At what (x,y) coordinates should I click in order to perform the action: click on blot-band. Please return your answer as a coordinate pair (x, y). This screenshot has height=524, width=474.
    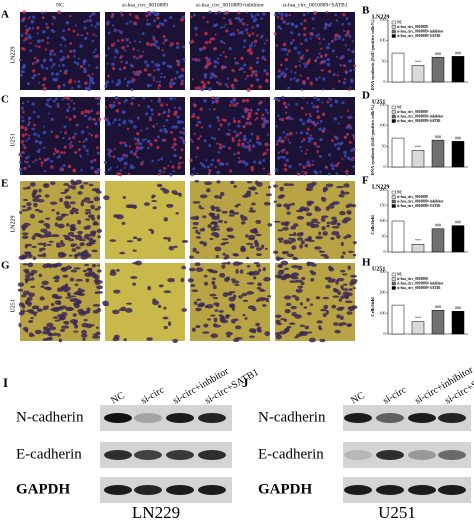
    Looking at the image, I should click on (212, 455).